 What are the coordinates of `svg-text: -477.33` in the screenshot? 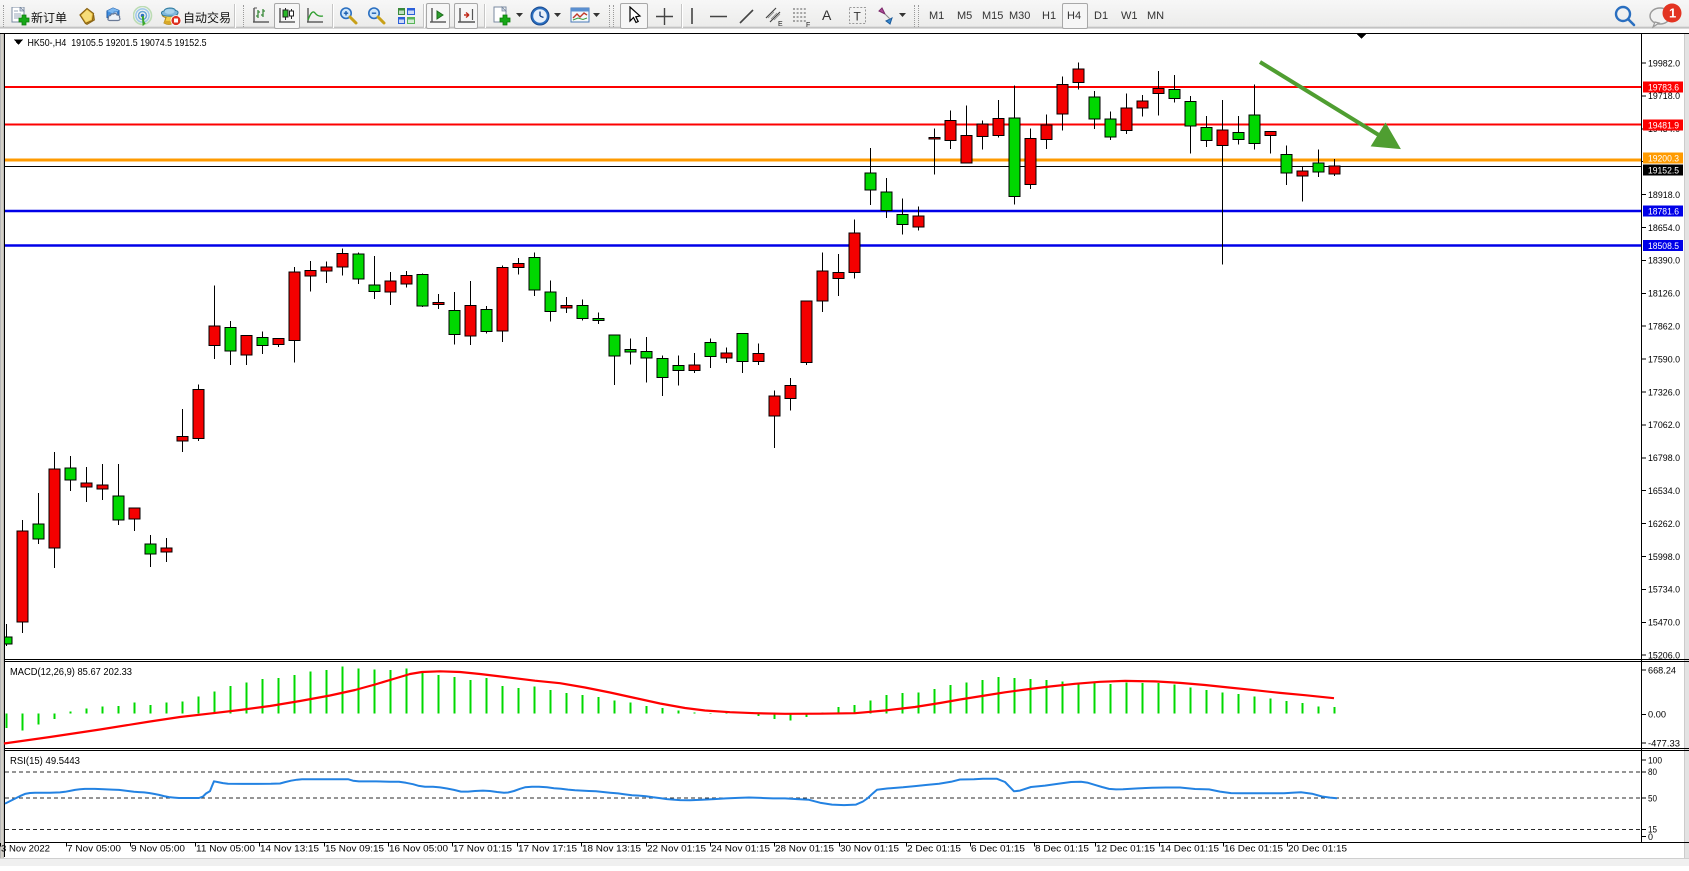 It's located at (1664, 743).